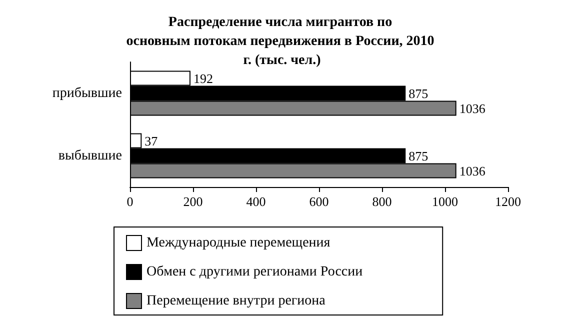  Describe the element at coordinates (90, 156) in the screenshot. I see `y-tick-label: выбывшие` at that location.